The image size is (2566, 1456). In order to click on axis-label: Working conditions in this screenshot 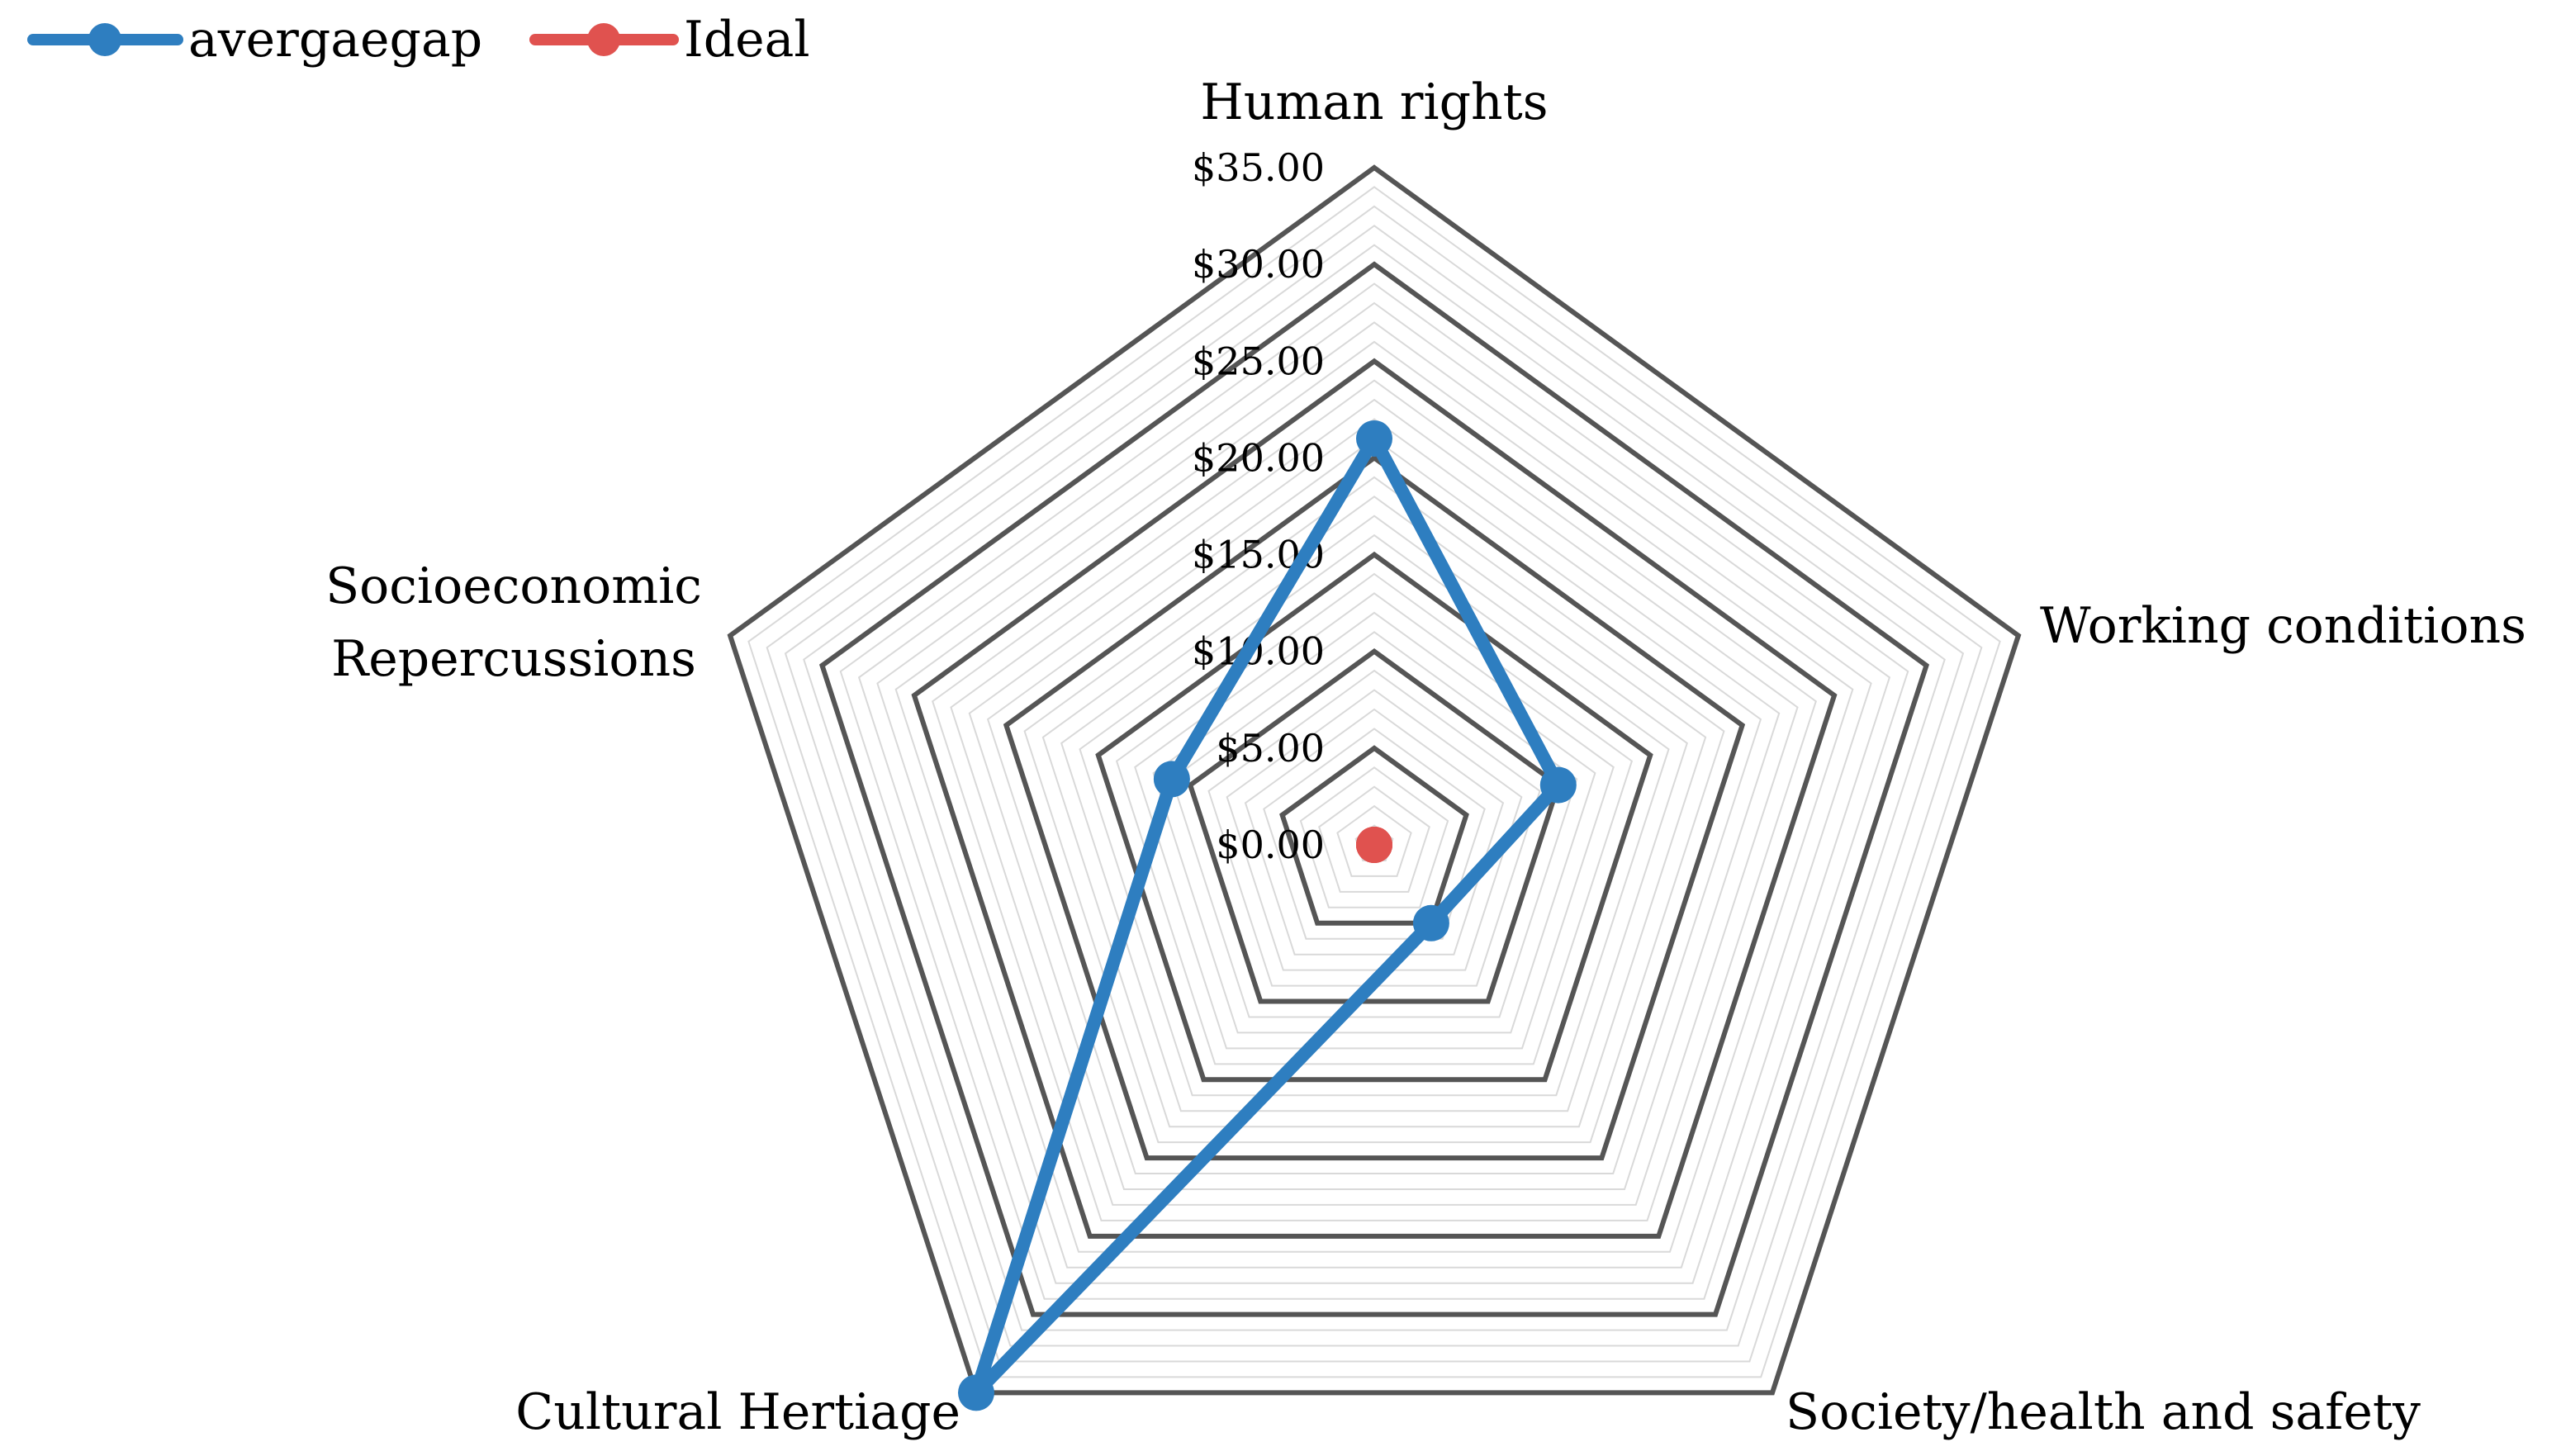, I will do `click(2283, 626)`.